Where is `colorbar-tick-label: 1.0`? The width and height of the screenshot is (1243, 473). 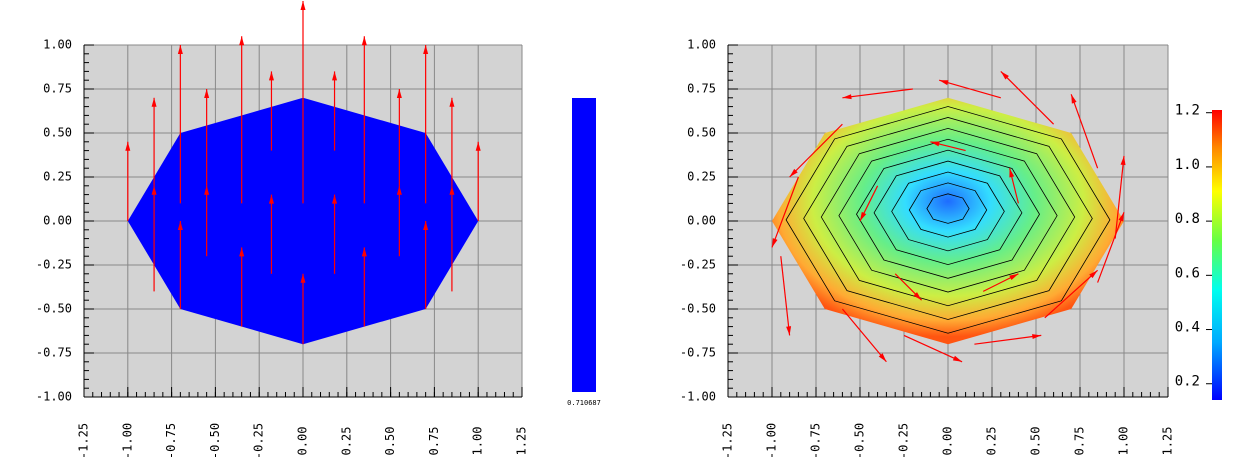
colorbar-tick-label: 1.0 is located at coordinates (1187, 165).